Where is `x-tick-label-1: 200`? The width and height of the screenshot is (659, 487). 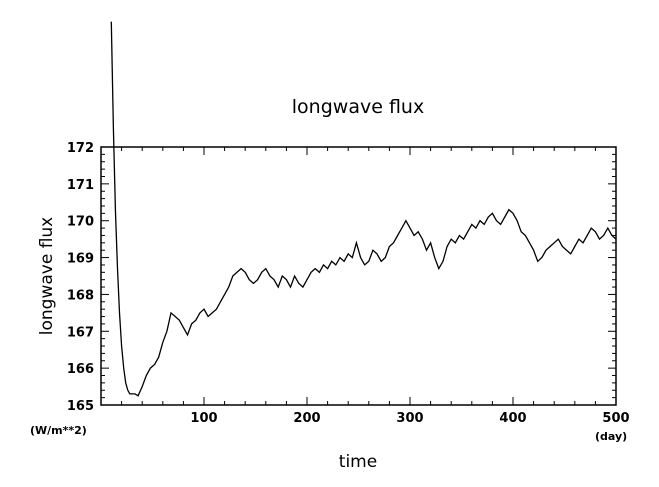 x-tick-label-1: 200 is located at coordinates (306, 418).